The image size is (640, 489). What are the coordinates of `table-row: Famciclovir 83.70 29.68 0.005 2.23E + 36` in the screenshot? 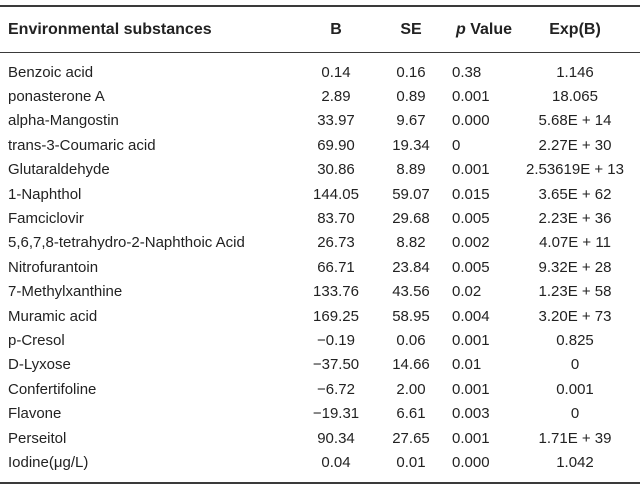 It's located at (320, 218).